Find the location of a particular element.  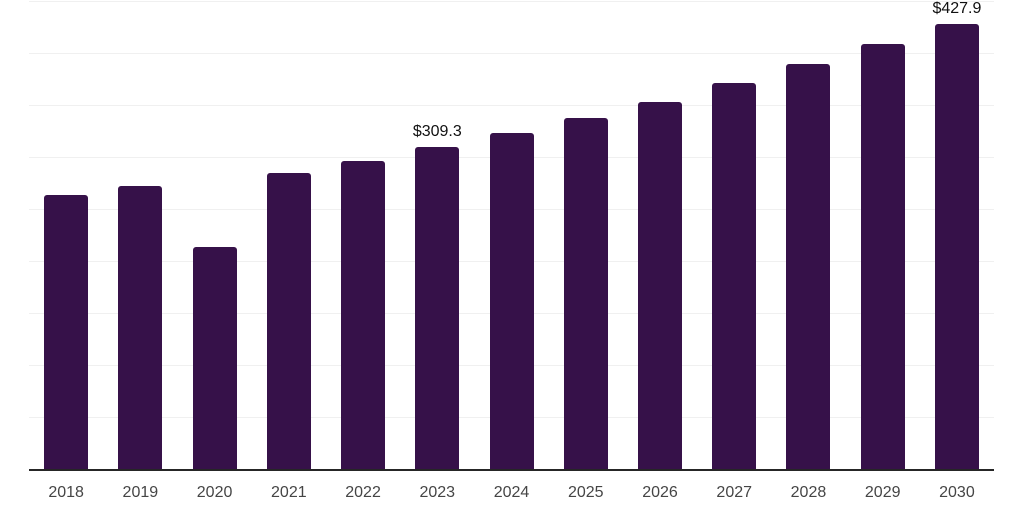

x-tick-2021: 2021 is located at coordinates (289, 492).